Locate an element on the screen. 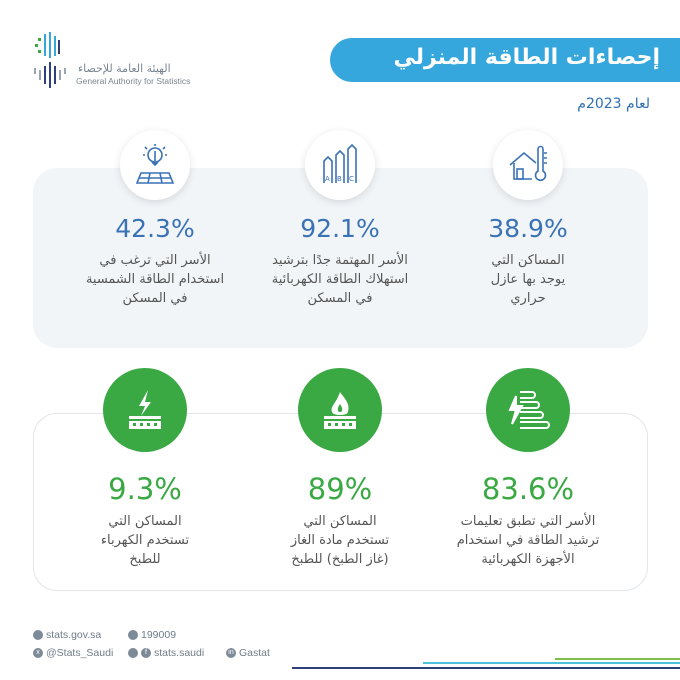 The height and width of the screenshot is (680, 680). x-twitter-icon: x is located at coordinates (38, 653).